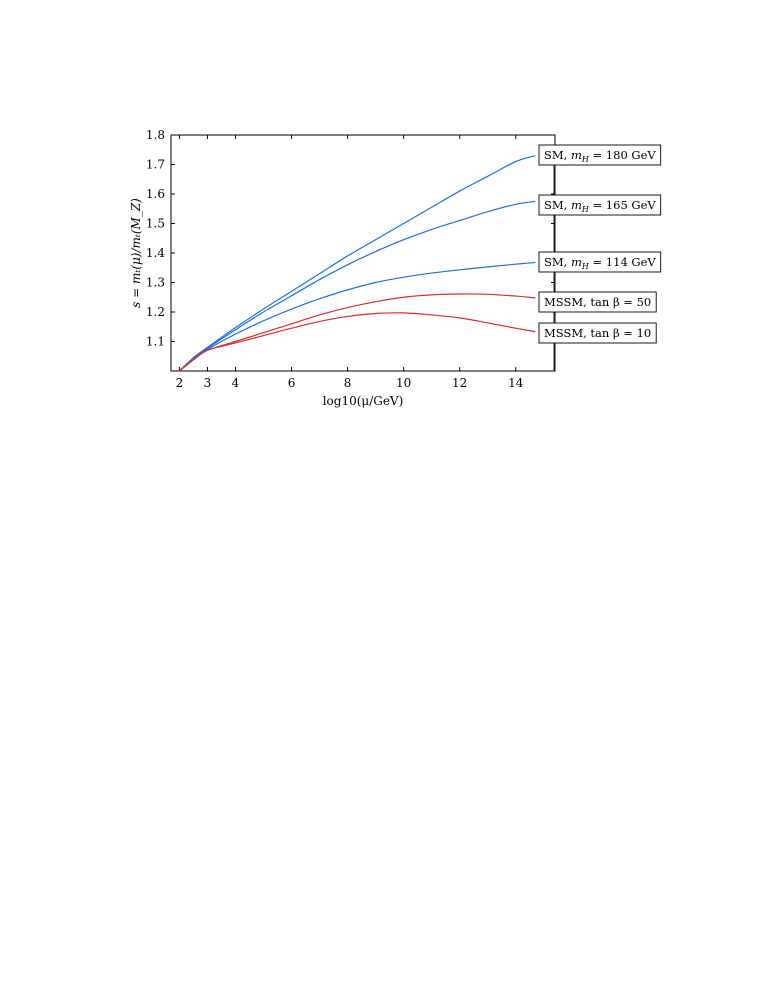 Image resolution: width=765 pixels, height=990 pixels. Describe the element at coordinates (155, 224) in the screenshot. I see `y-tick-label: 1.5` at that location.